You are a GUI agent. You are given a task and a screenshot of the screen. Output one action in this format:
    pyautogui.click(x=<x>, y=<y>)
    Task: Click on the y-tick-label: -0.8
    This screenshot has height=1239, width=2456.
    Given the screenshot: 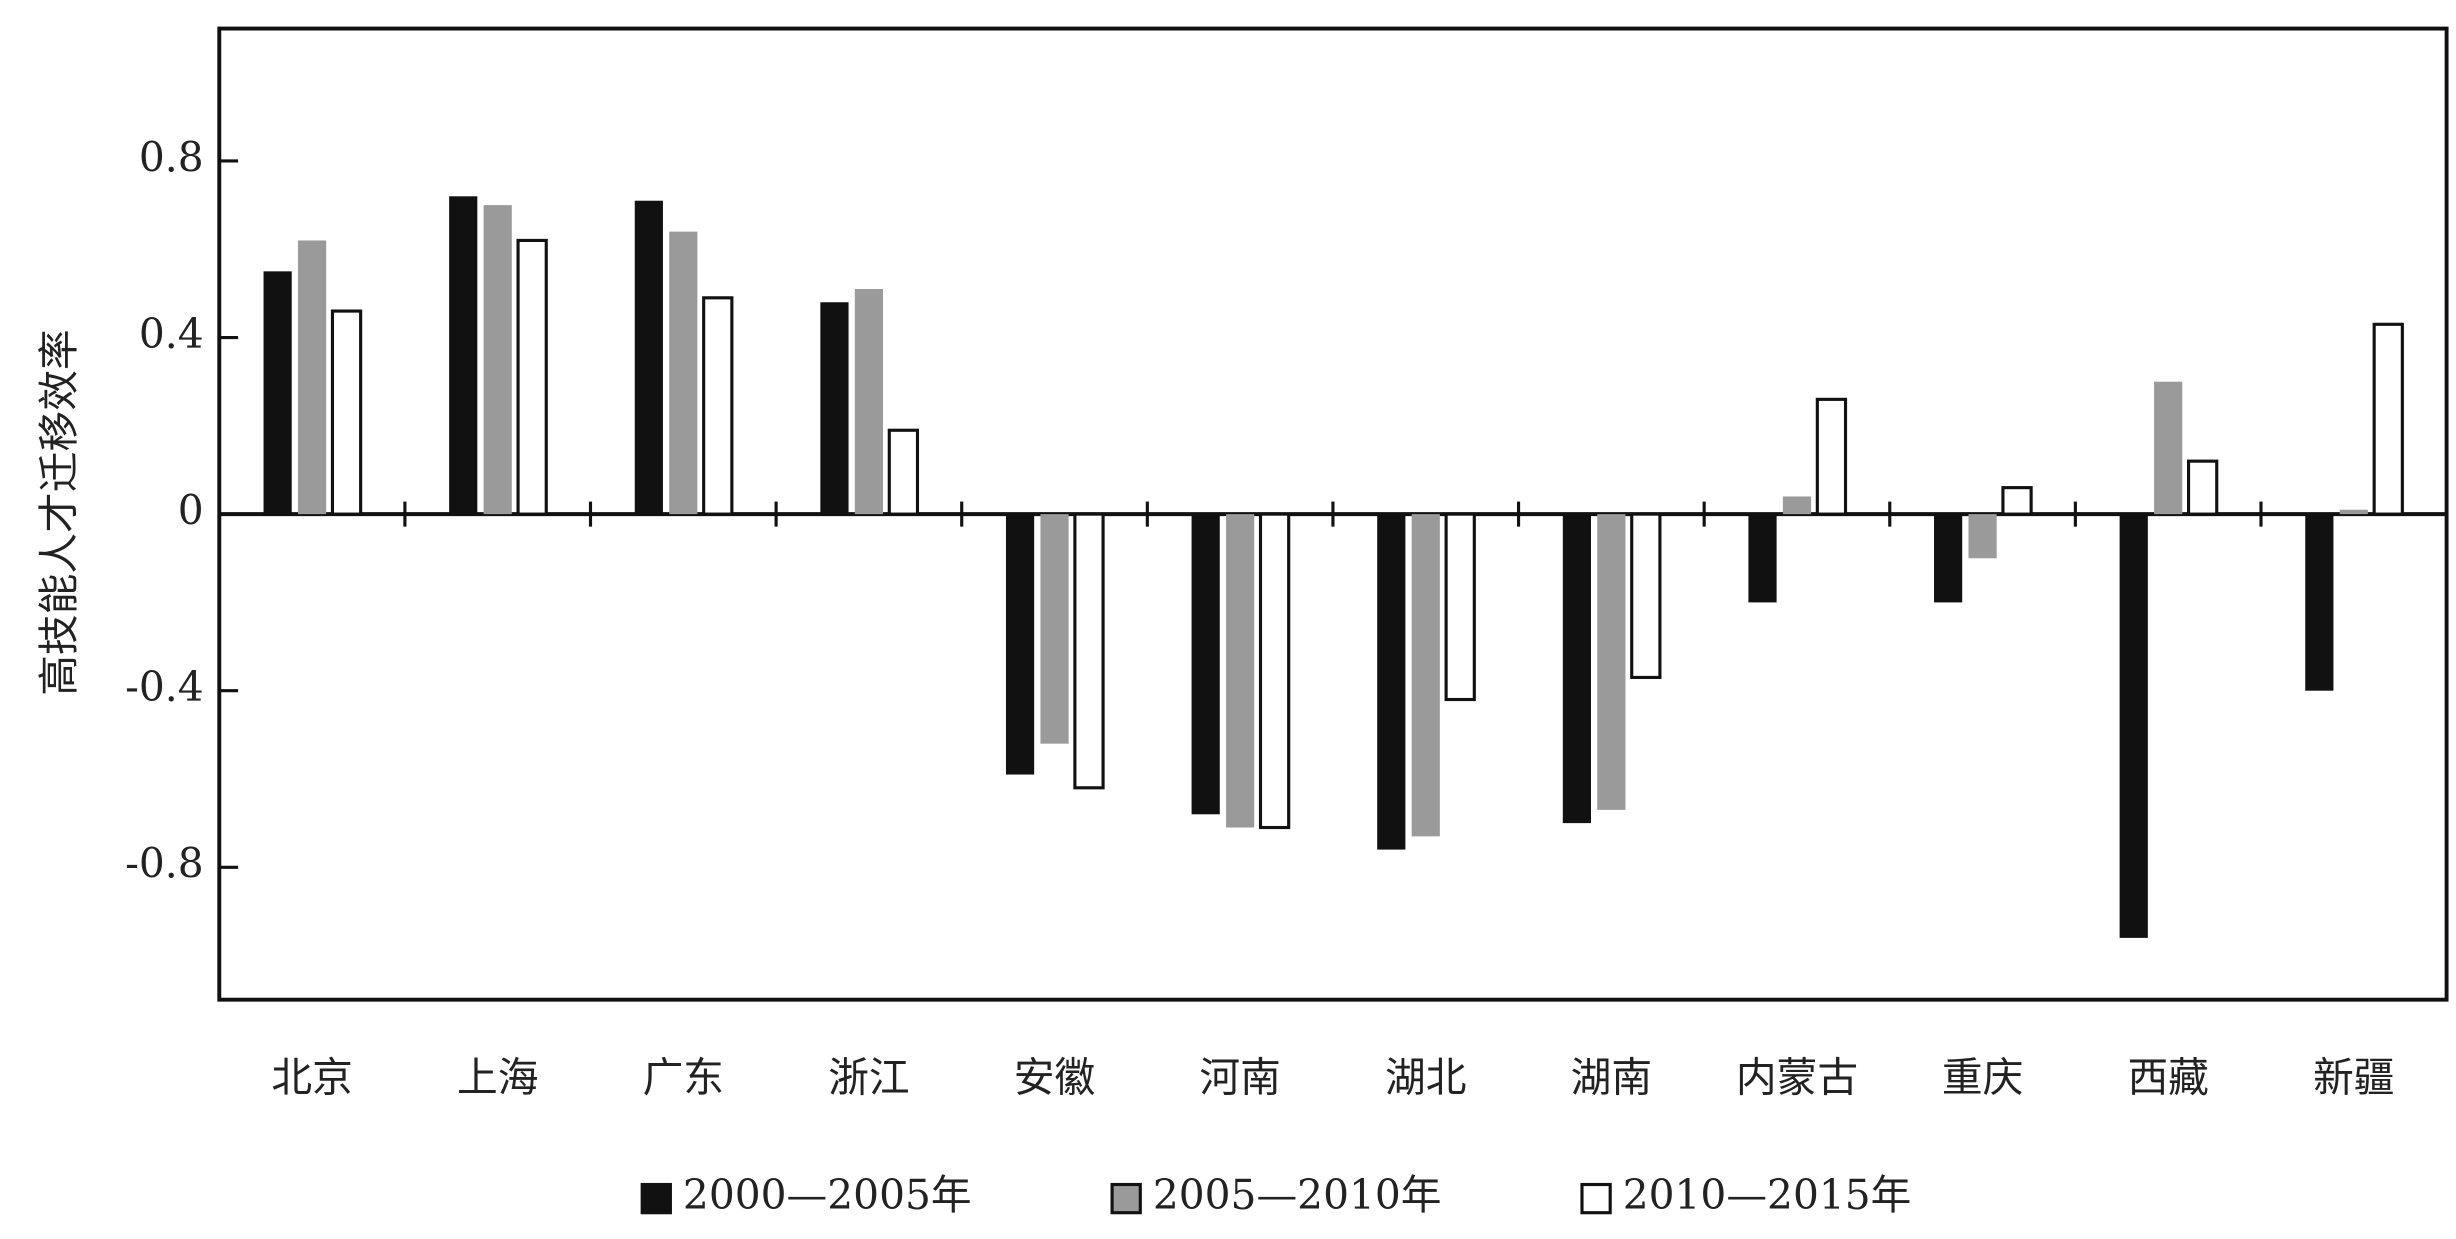 What is the action you would take?
    pyautogui.click(x=164, y=864)
    